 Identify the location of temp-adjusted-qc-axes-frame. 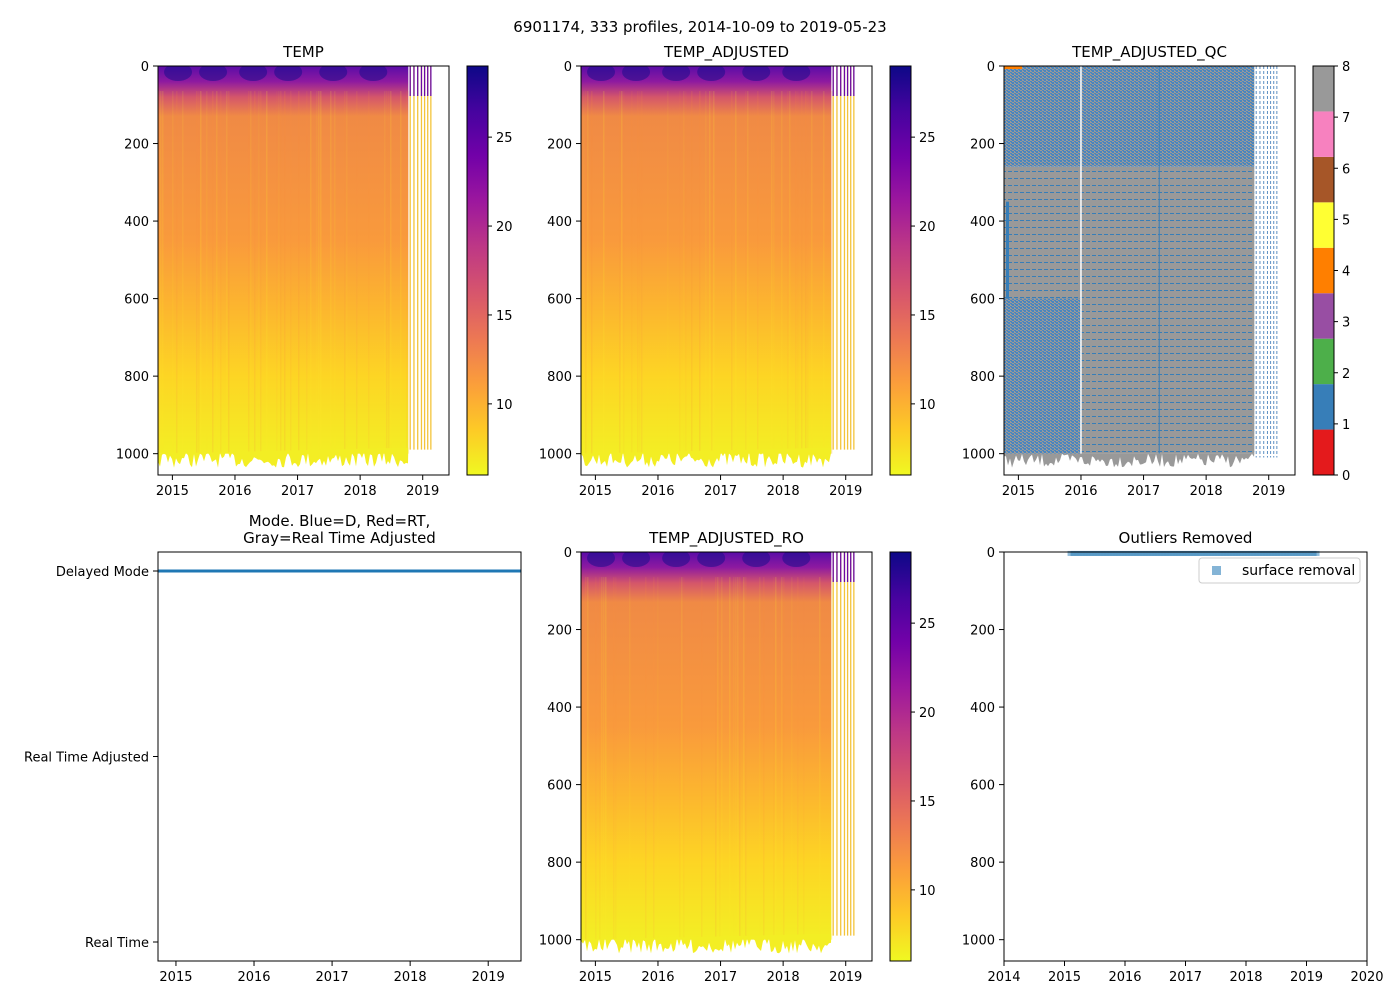
(1149, 270).